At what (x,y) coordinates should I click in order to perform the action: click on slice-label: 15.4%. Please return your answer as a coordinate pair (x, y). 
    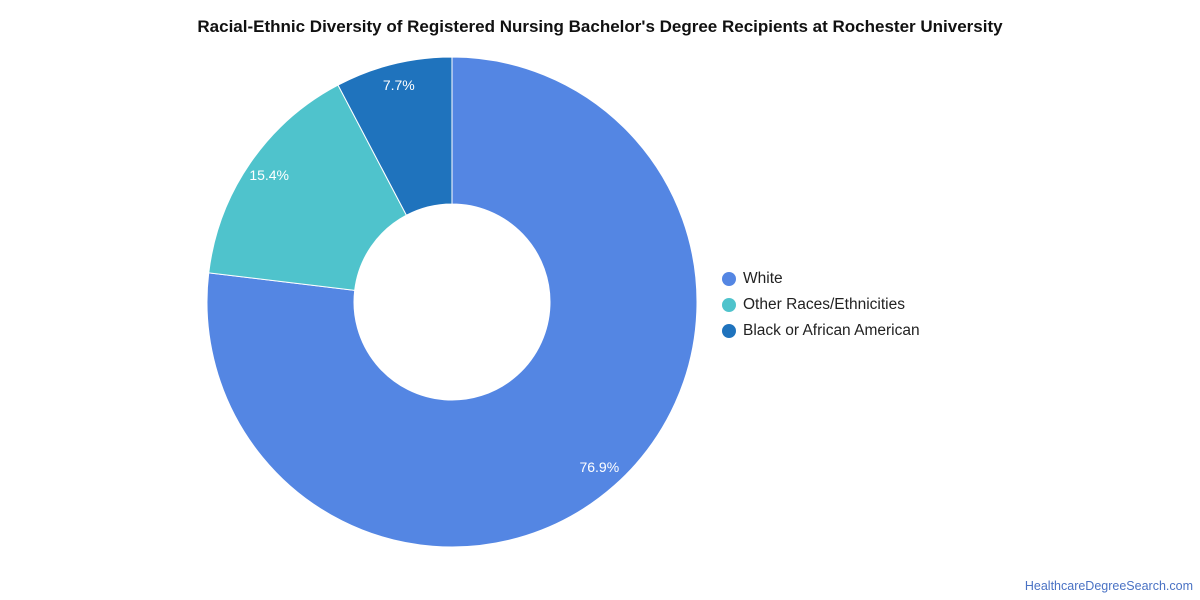
    Looking at the image, I should click on (269, 175).